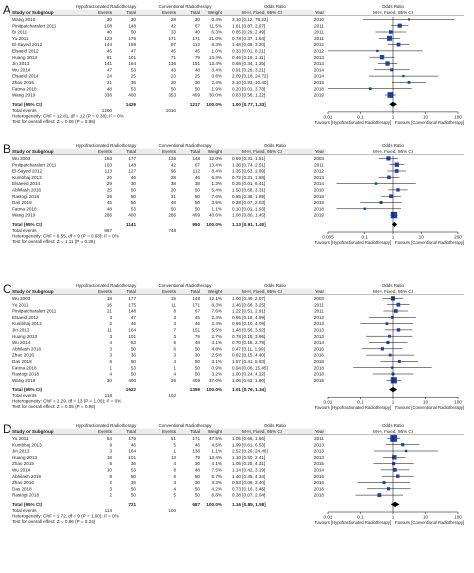  Describe the element at coordinates (217, 44) in the screenshot. I see `study-weight: 8.3%` at that location.